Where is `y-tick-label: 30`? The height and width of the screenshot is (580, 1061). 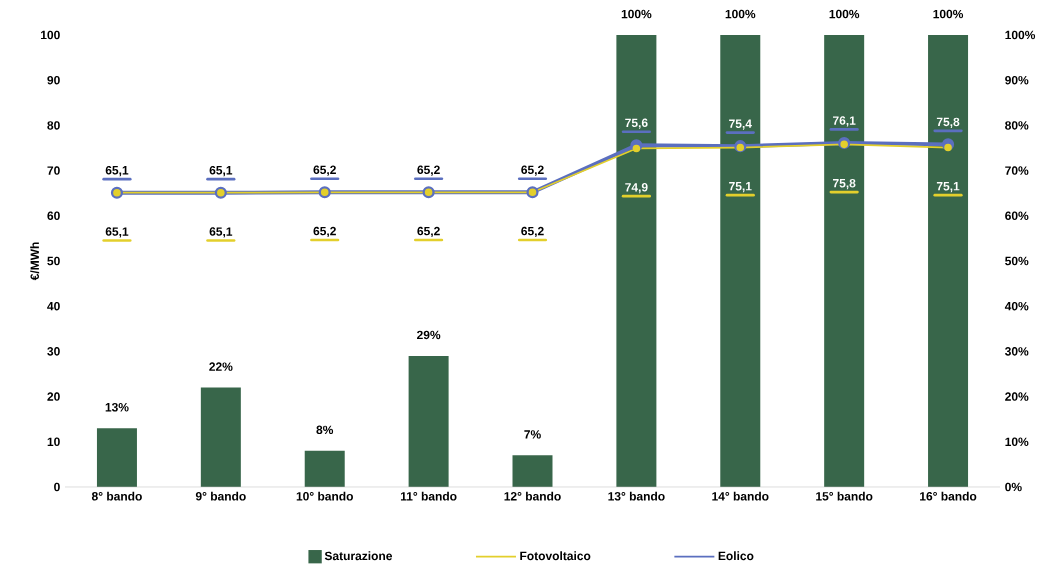
y-tick-label: 30 is located at coordinates (53, 351).